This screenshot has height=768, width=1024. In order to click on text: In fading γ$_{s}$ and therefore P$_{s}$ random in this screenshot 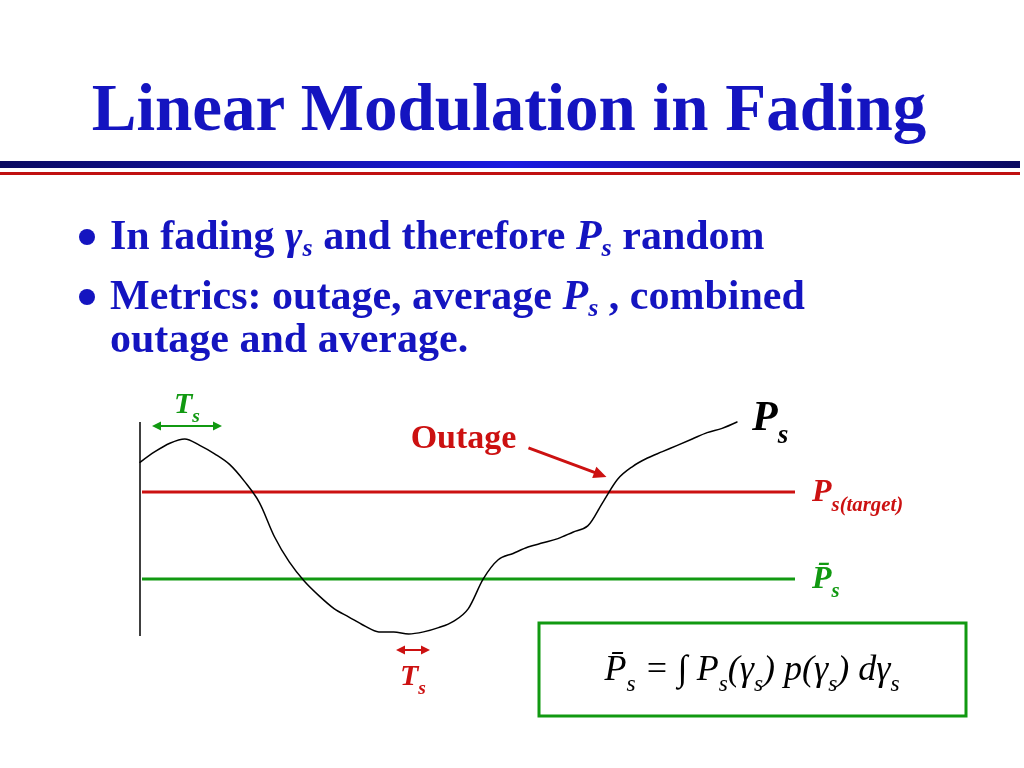, I will do `click(437, 237)`.